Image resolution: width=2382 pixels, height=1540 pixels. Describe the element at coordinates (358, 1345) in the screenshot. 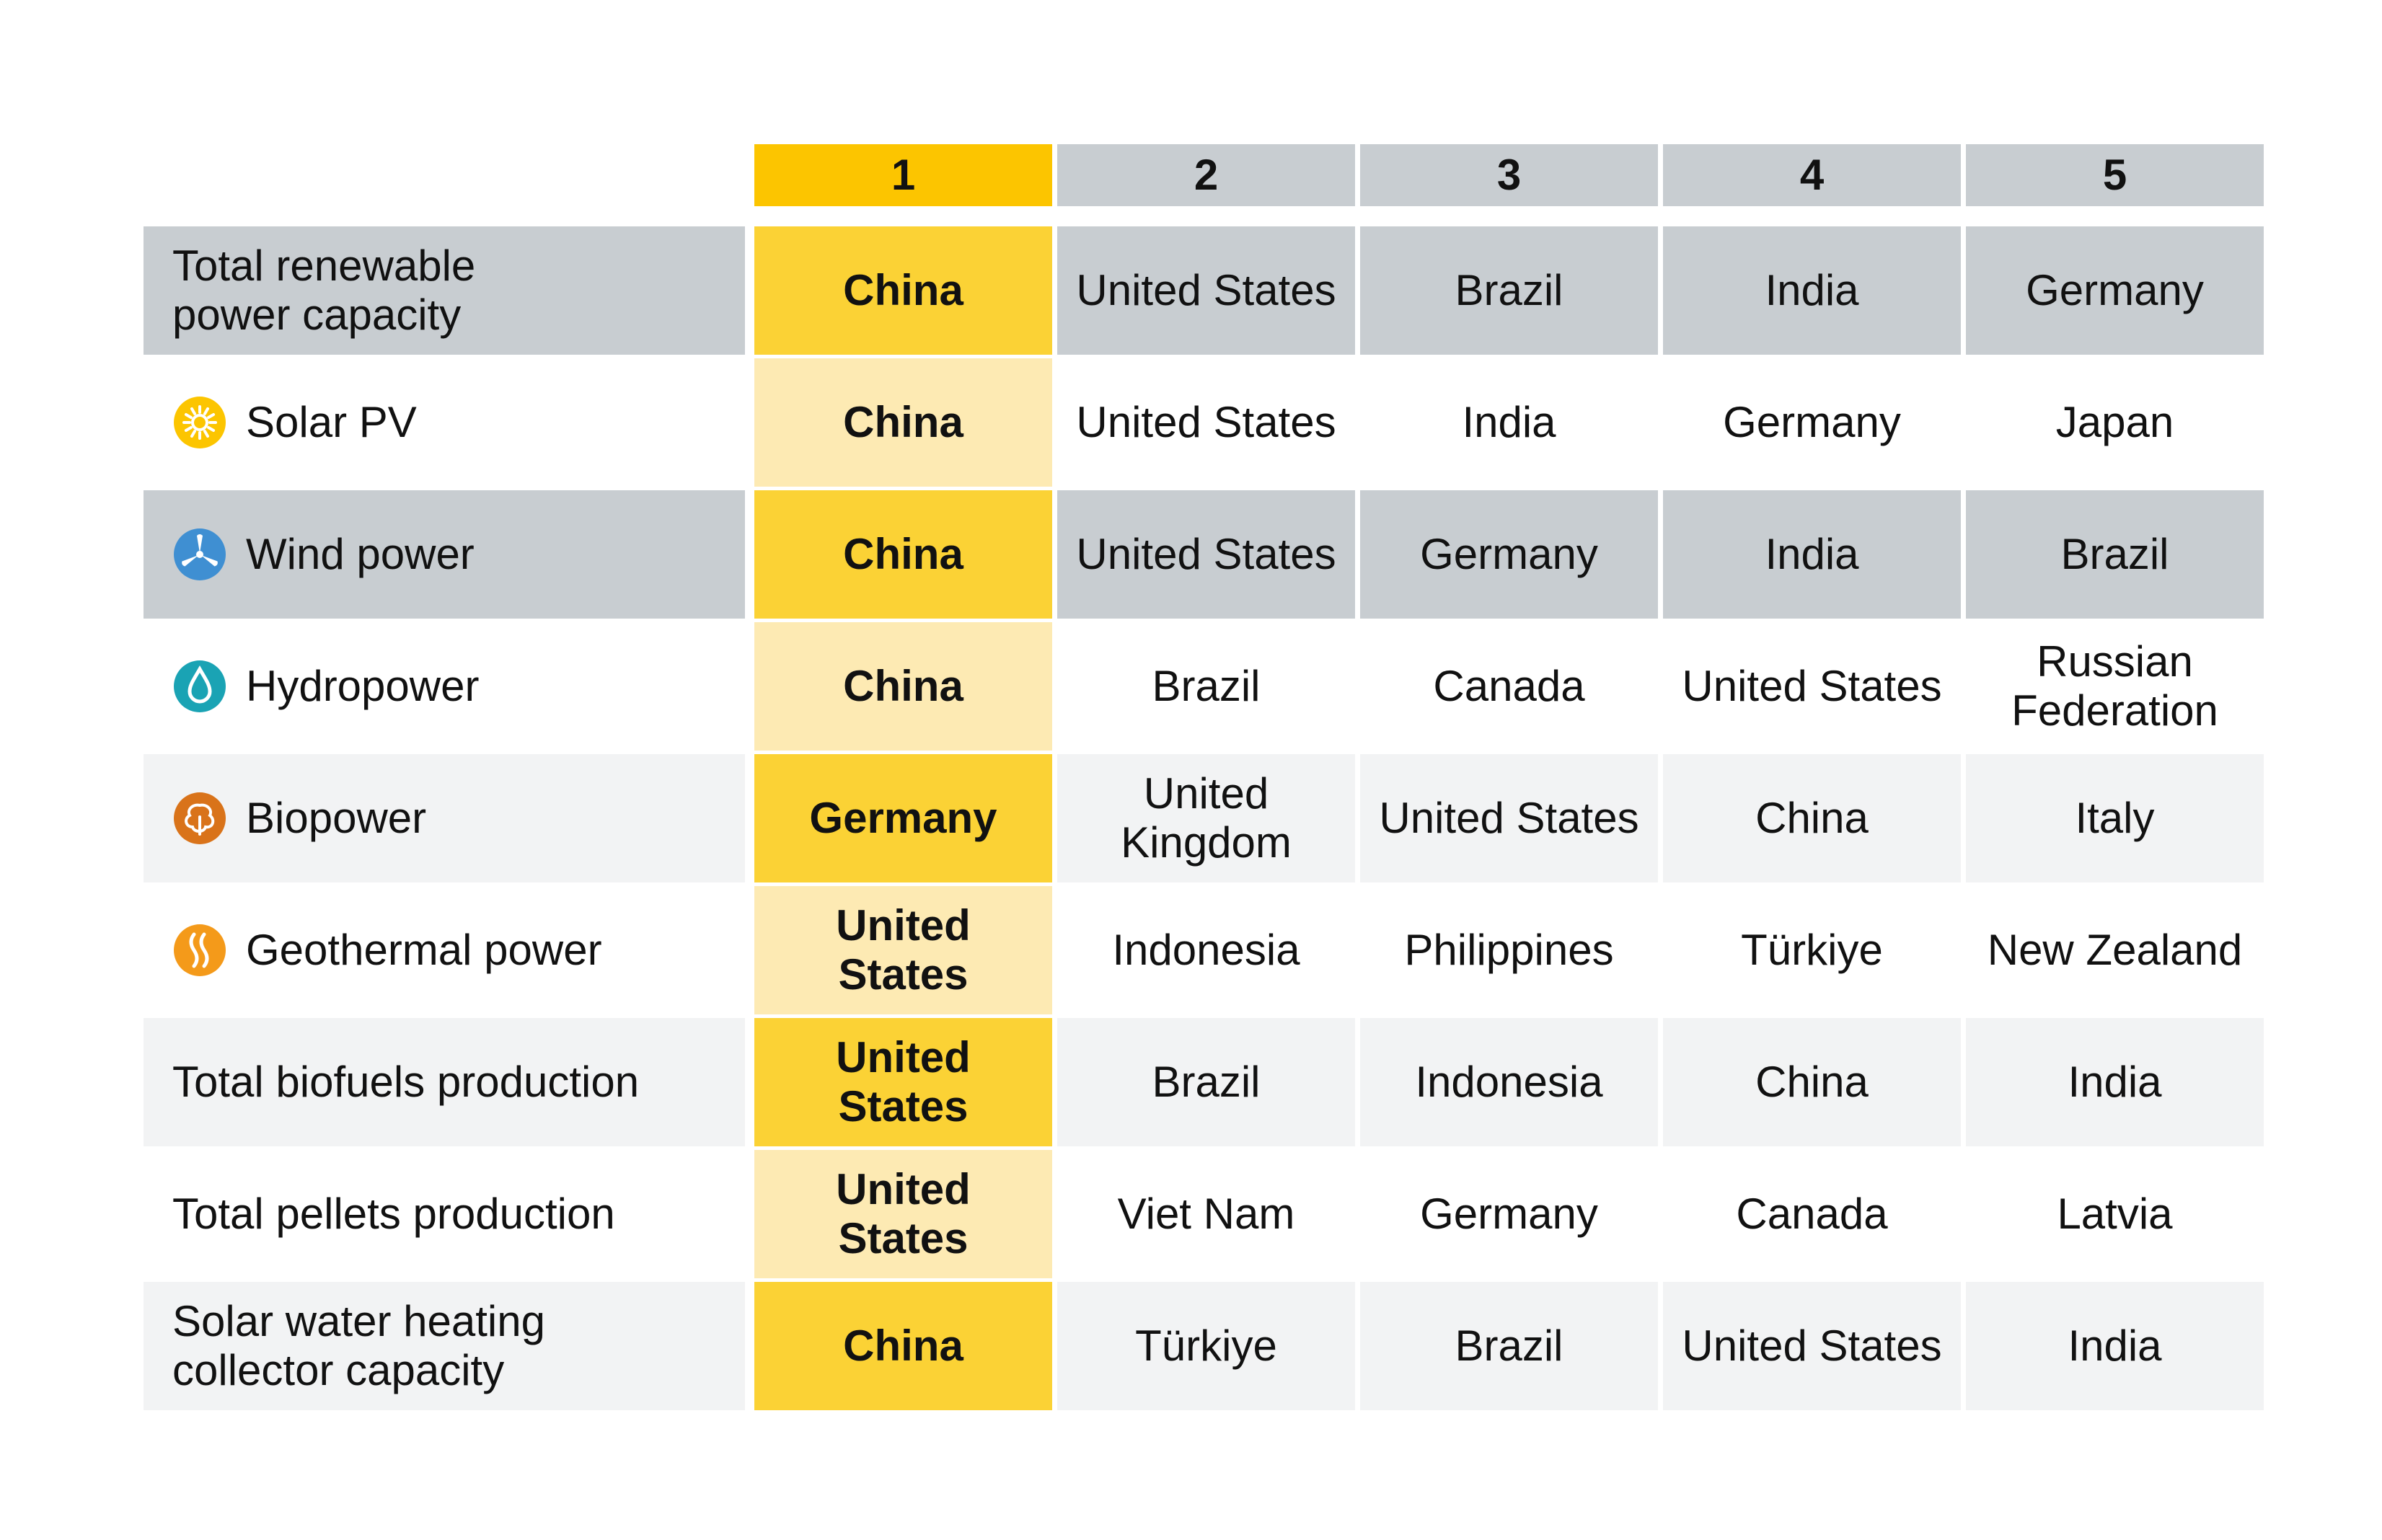

I see `row-label-text: Solar water heating collector capacity` at that location.